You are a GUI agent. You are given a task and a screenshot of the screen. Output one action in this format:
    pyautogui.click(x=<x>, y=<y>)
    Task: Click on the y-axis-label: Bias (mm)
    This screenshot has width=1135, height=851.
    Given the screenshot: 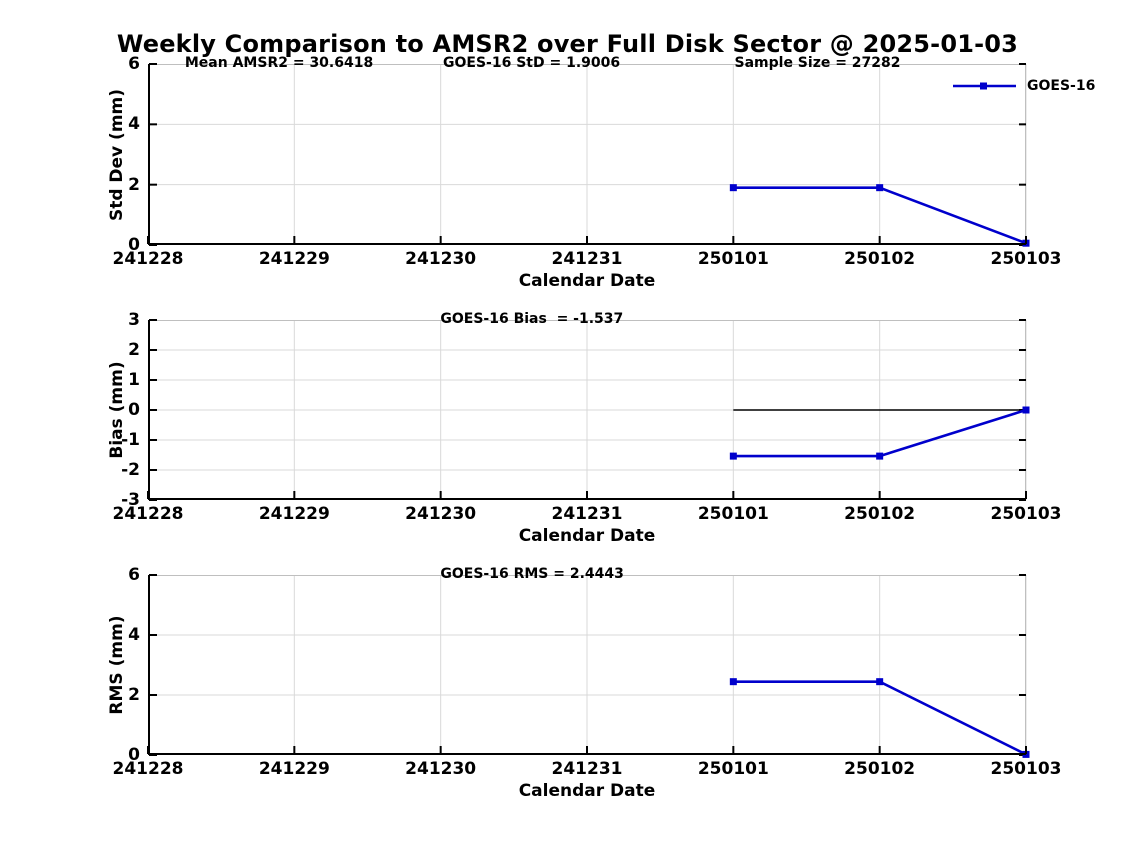 What is the action you would take?
    pyautogui.click(x=117, y=410)
    